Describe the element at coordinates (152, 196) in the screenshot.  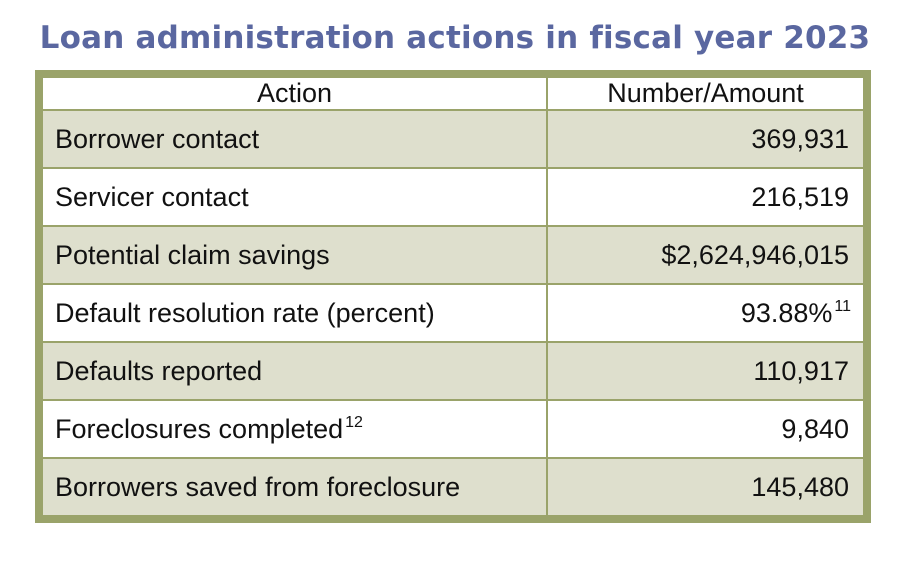
I see `row-action-label: Servicer contact` at that location.